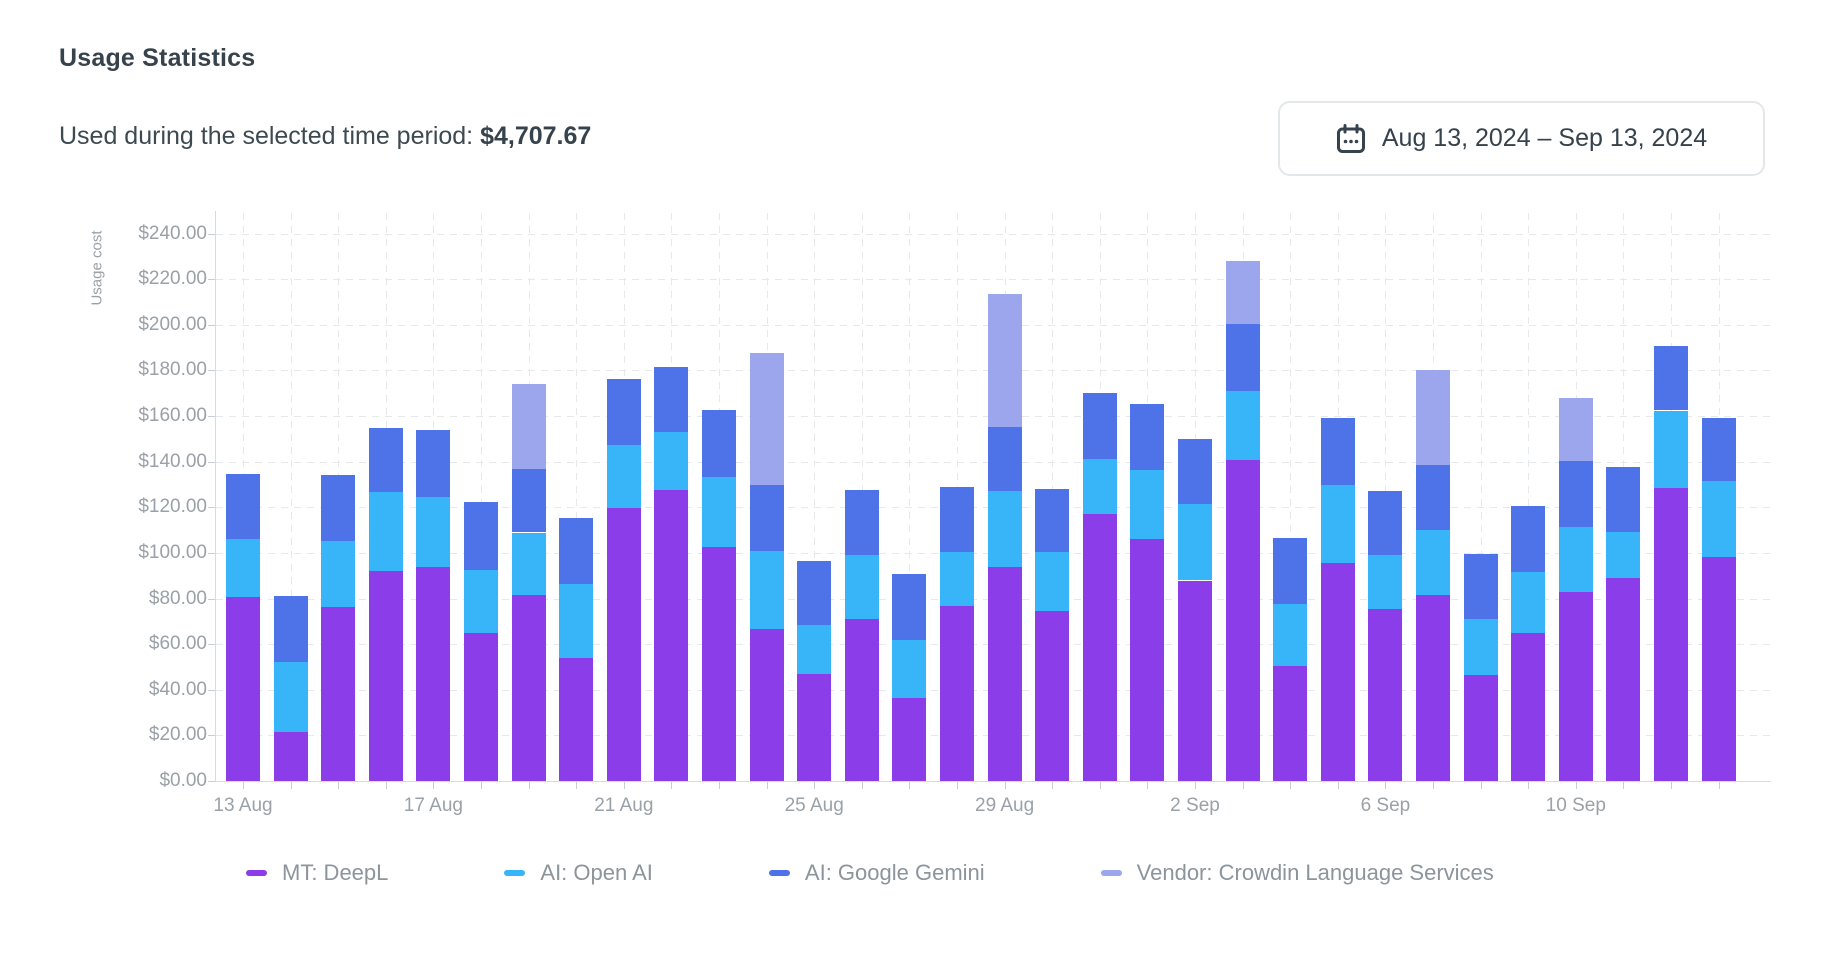 Image resolution: width=1839 pixels, height=954 pixels. Describe the element at coordinates (317, 873) in the screenshot. I see `legend-item: MT: DeepL` at that location.